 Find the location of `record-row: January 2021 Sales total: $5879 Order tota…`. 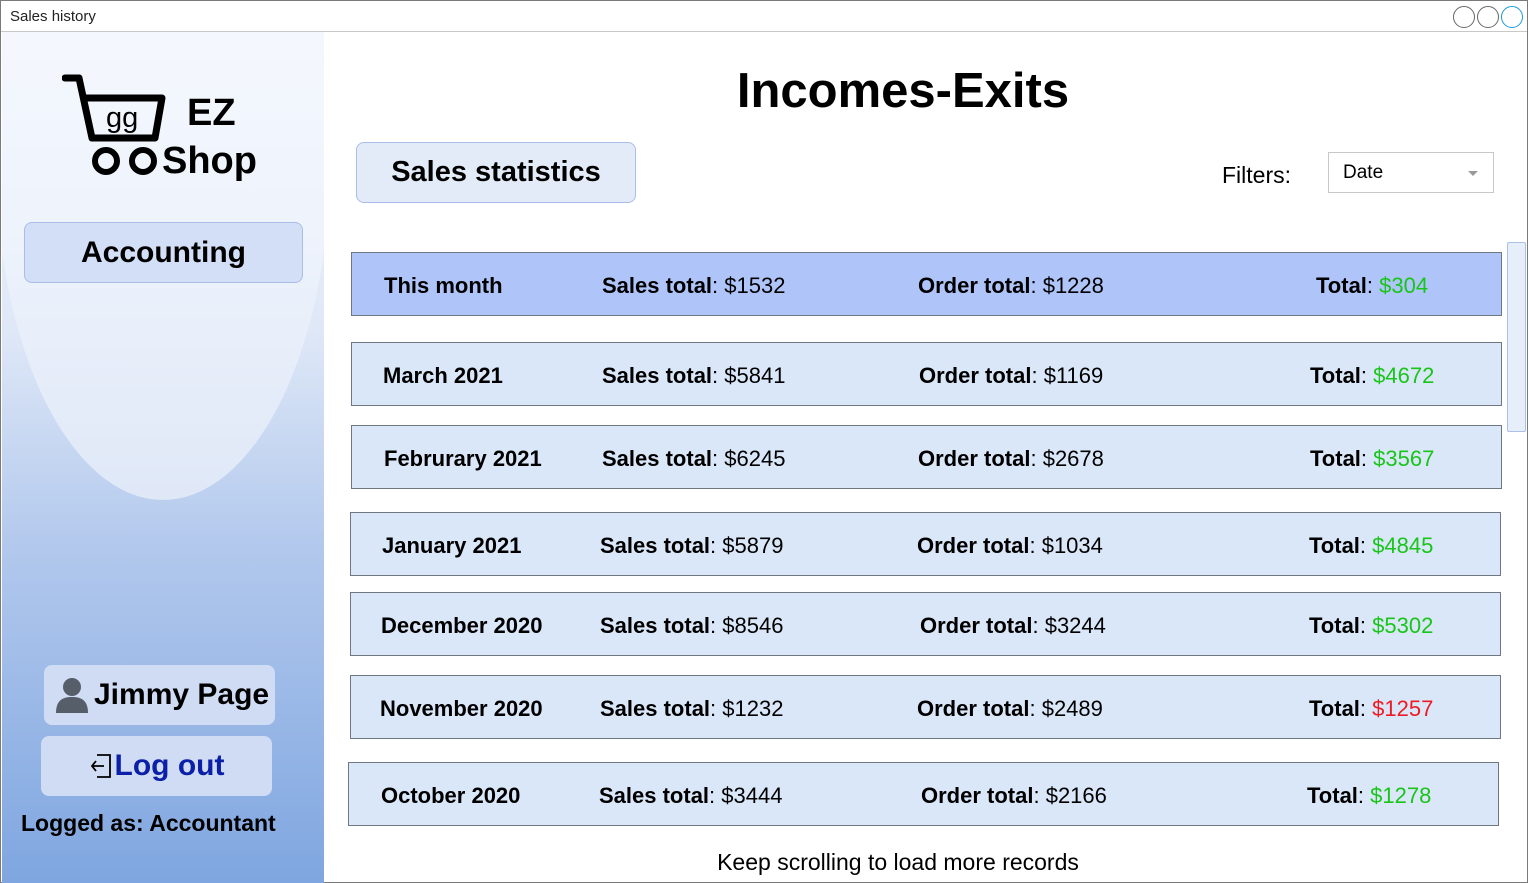

record-row: January 2021 Sales total: $5879 Order tota… is located at coordinates (925, 544).